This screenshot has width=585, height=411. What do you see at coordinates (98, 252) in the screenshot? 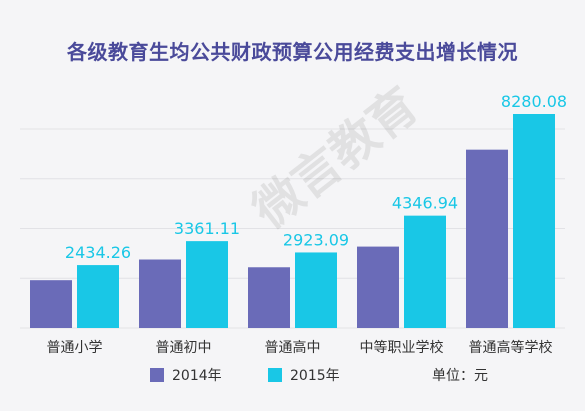
I see `data-label-0: 2434.26` at bounding box center [98, 252].